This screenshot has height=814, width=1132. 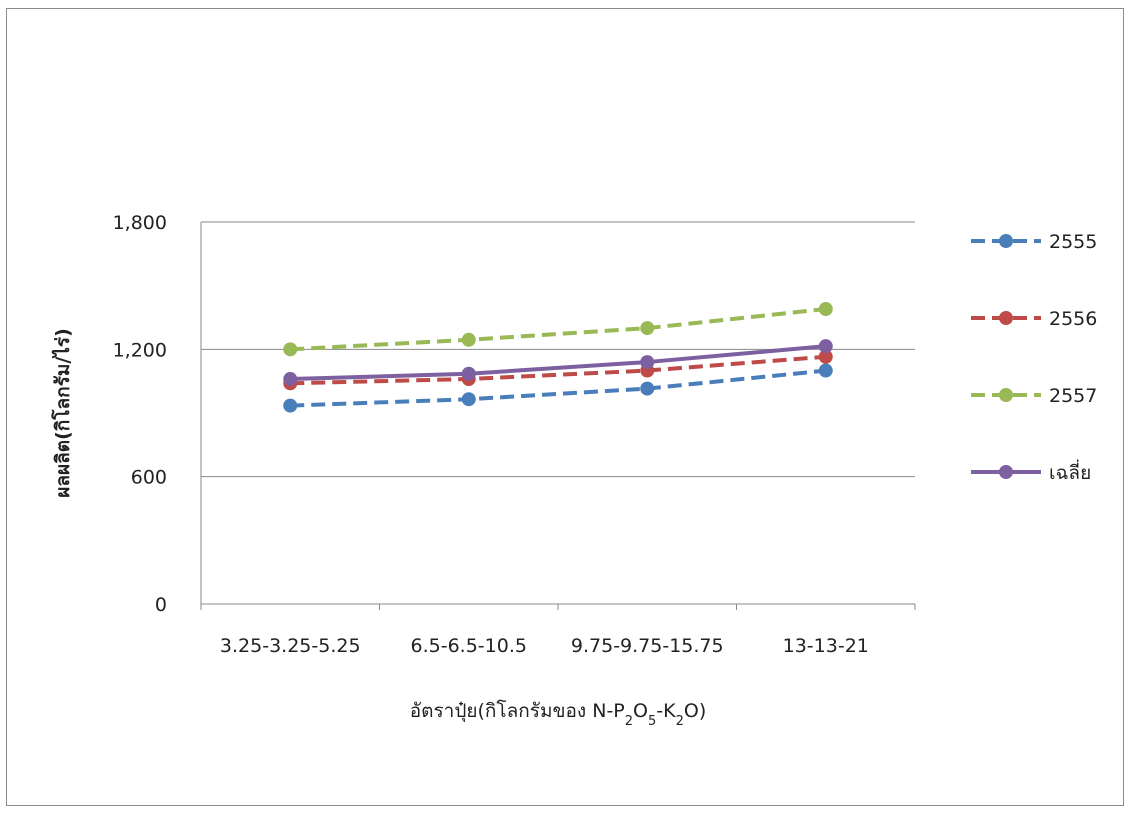 I want to click on legend-label: 2557, so click(x=1073, y=396).